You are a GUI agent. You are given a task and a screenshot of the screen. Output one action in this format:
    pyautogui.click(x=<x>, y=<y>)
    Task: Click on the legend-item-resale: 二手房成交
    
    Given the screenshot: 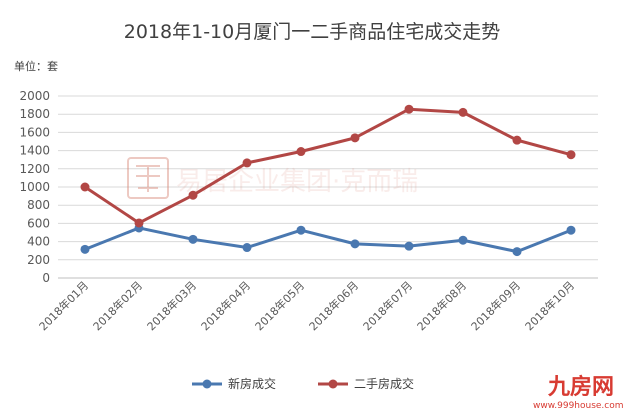 What is the action you would take?
    pyautogui.click(x=366, y=383)
    